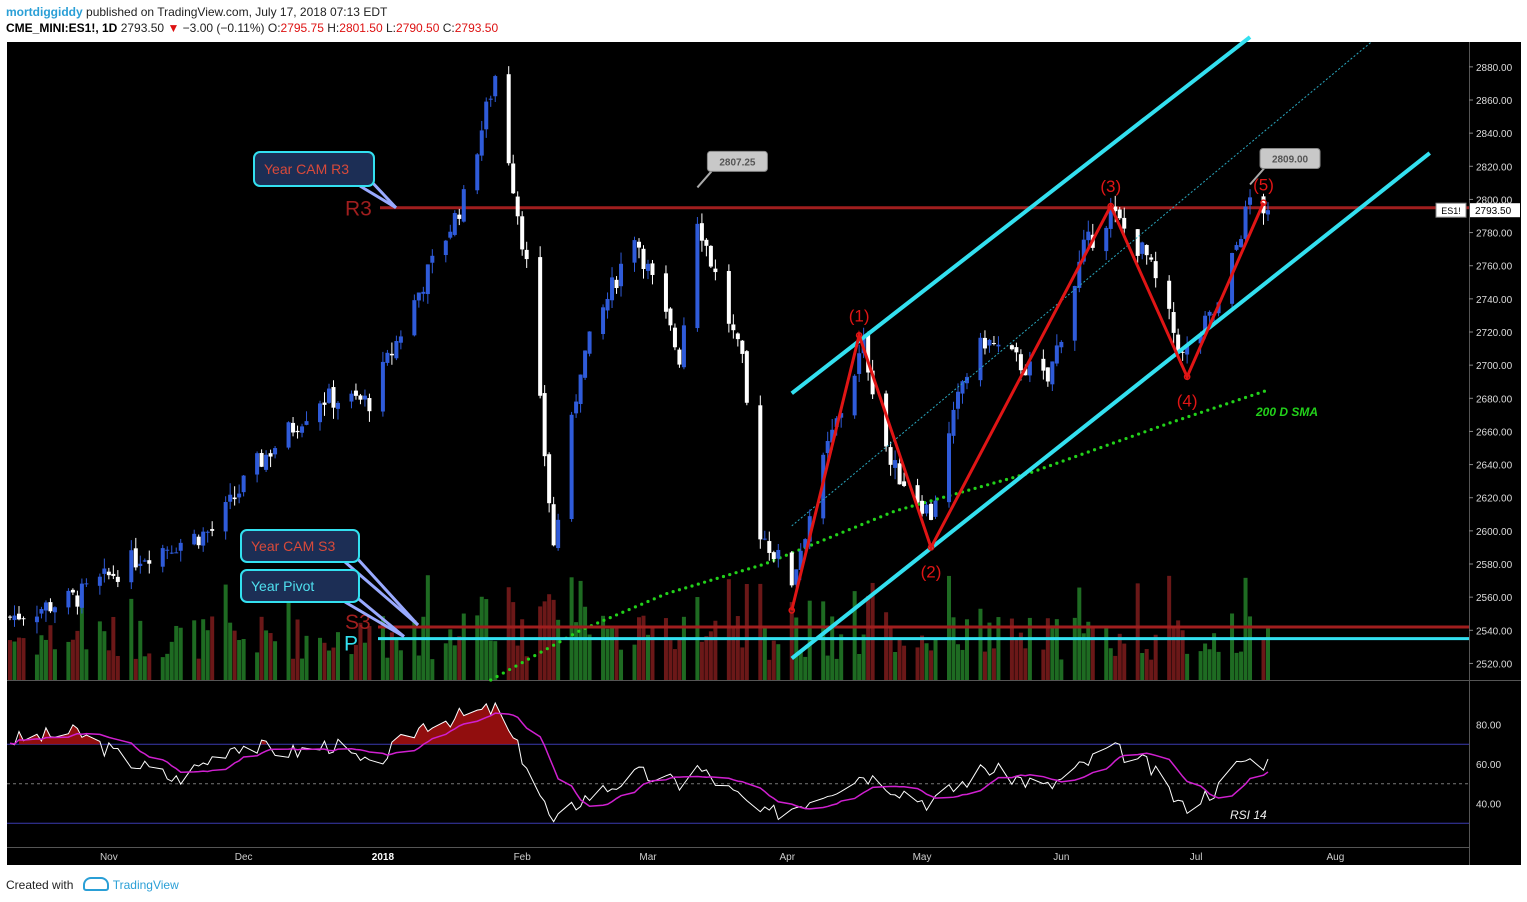  What do you see at coordinates (223, 28) in the screenshot?
I see `change-value: −3.00 (−0.11%)` at bounding box center [223, 28].